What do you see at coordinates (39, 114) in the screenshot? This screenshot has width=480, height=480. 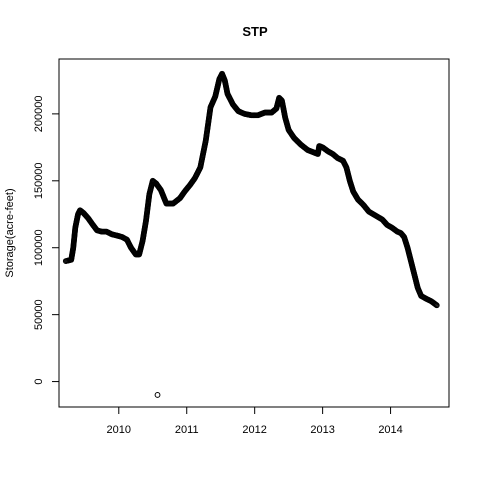 I see `y-tick-label: 200000` at bounding box center [39, 114].